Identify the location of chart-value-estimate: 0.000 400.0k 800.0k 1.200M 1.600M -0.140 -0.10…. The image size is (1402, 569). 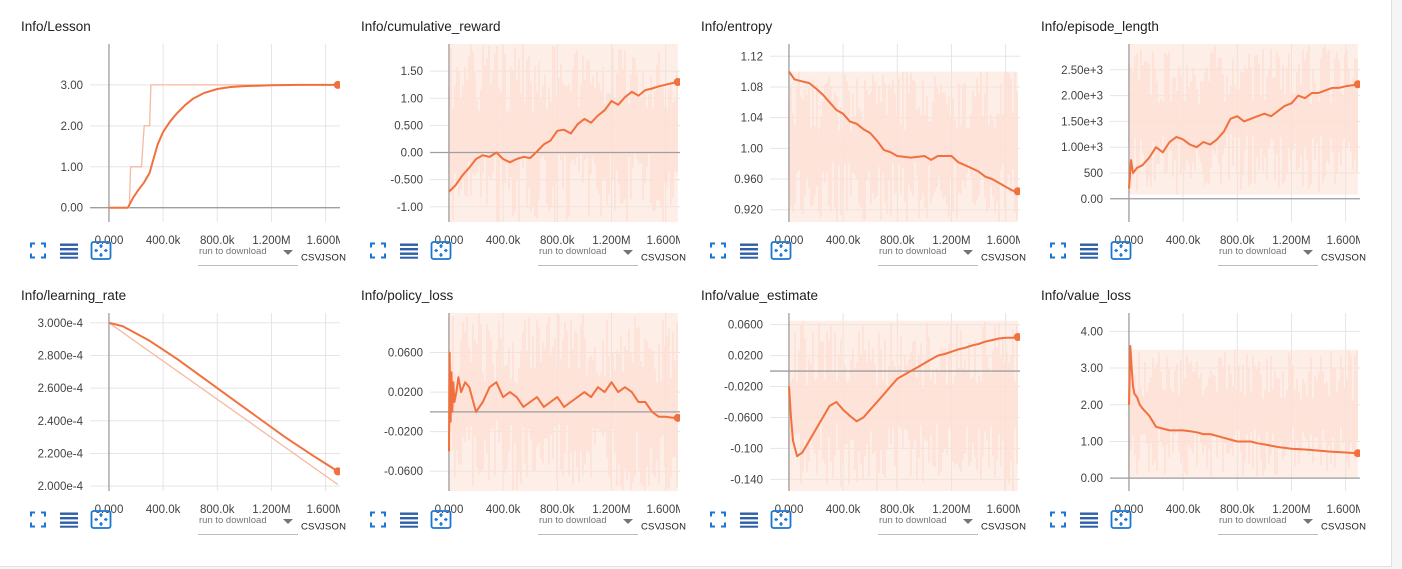
(850, 403).